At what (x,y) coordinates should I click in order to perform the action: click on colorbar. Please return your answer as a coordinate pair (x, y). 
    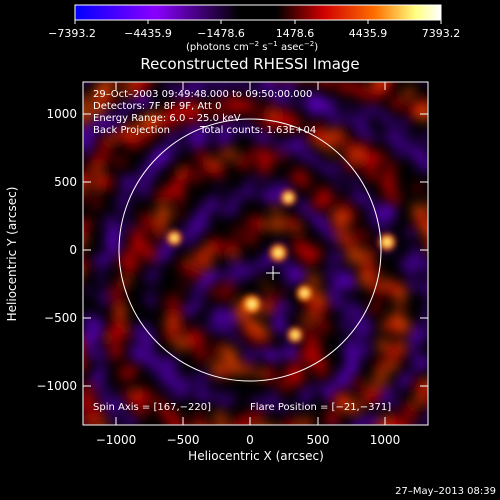
    Looking at the image, I should click on (258, 12).